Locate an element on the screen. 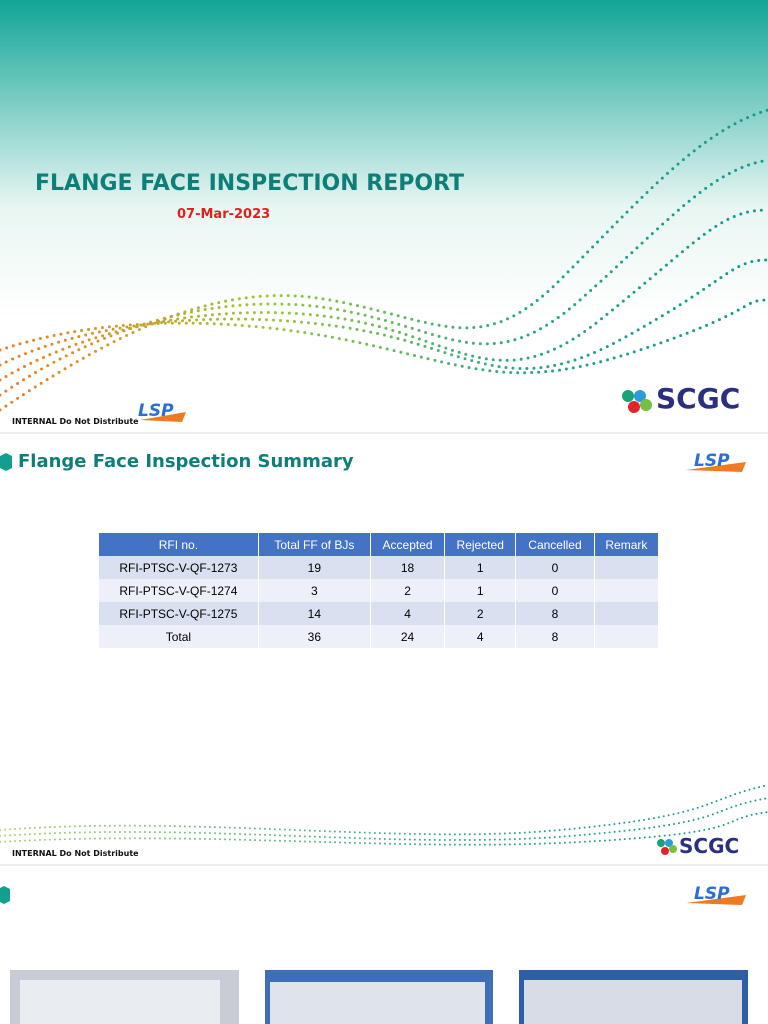 Image resolution: width=768 pixels, height=1024 pixels. scgc-icon is located at coordinates (649, 622).